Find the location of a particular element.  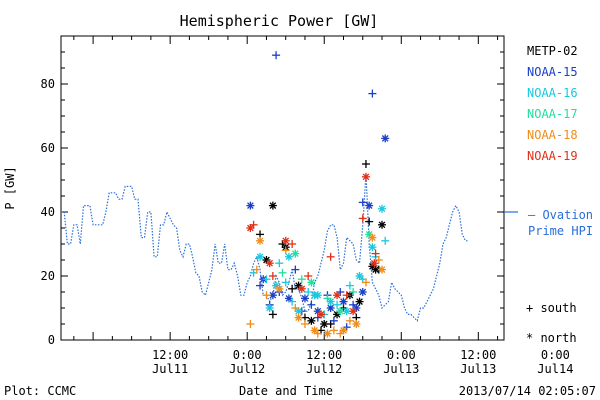

legend-entry: NOAA-17 is located at coordinates (552, 114).